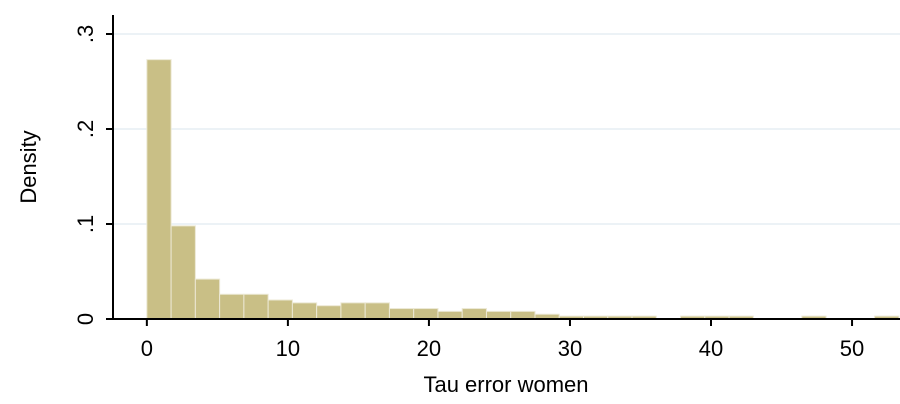 The image size is (900, 404). What do you see at coordinates (288, 348) in the screenshot?
I see `x-tick-label: 10` at bounding box center [288, 348].